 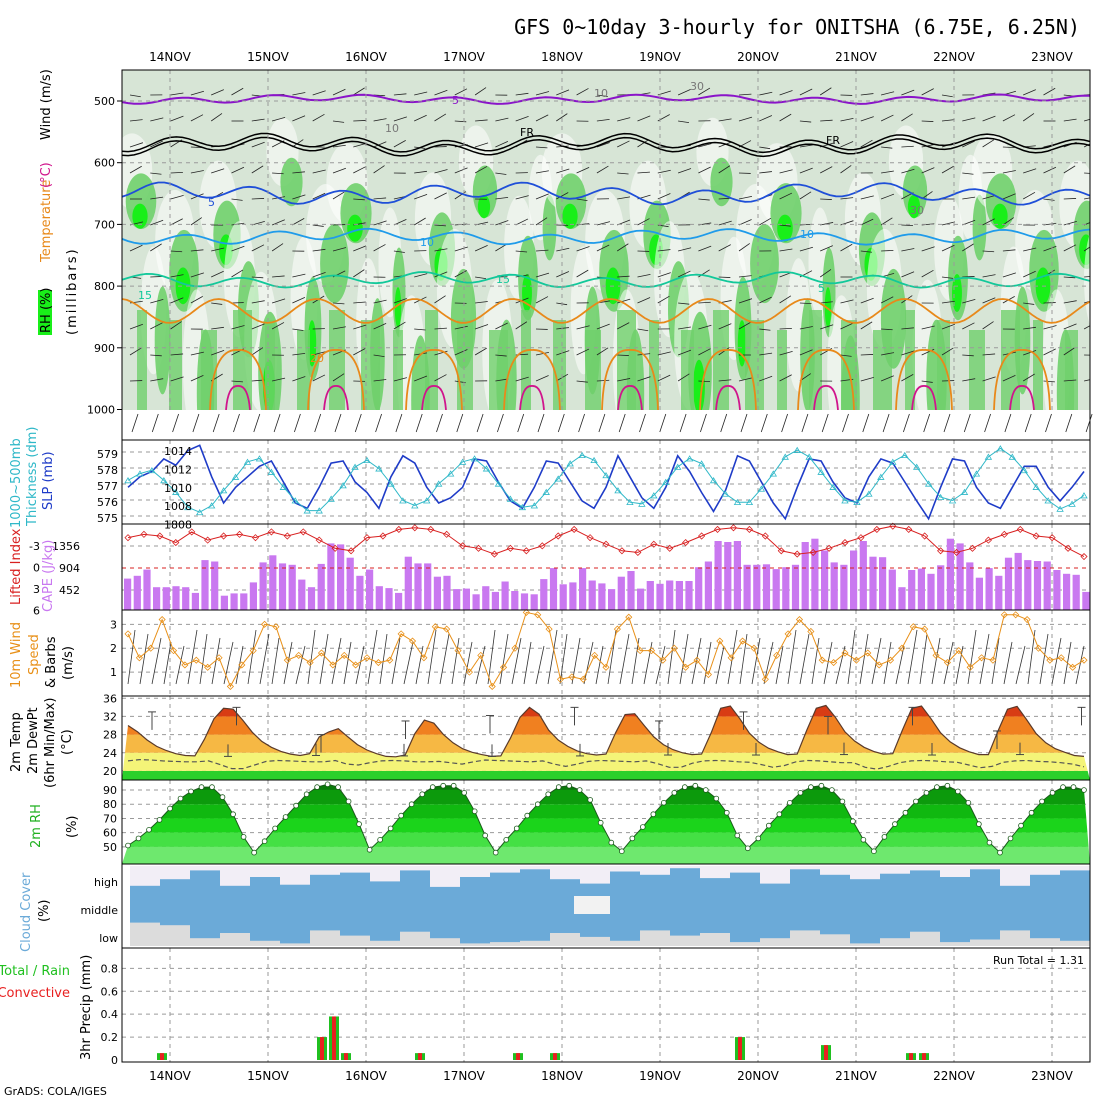 What do you see at coordinates (807, 234) in the screenshot?
I see `contour-label: 10` at bounding box center [807, 234].